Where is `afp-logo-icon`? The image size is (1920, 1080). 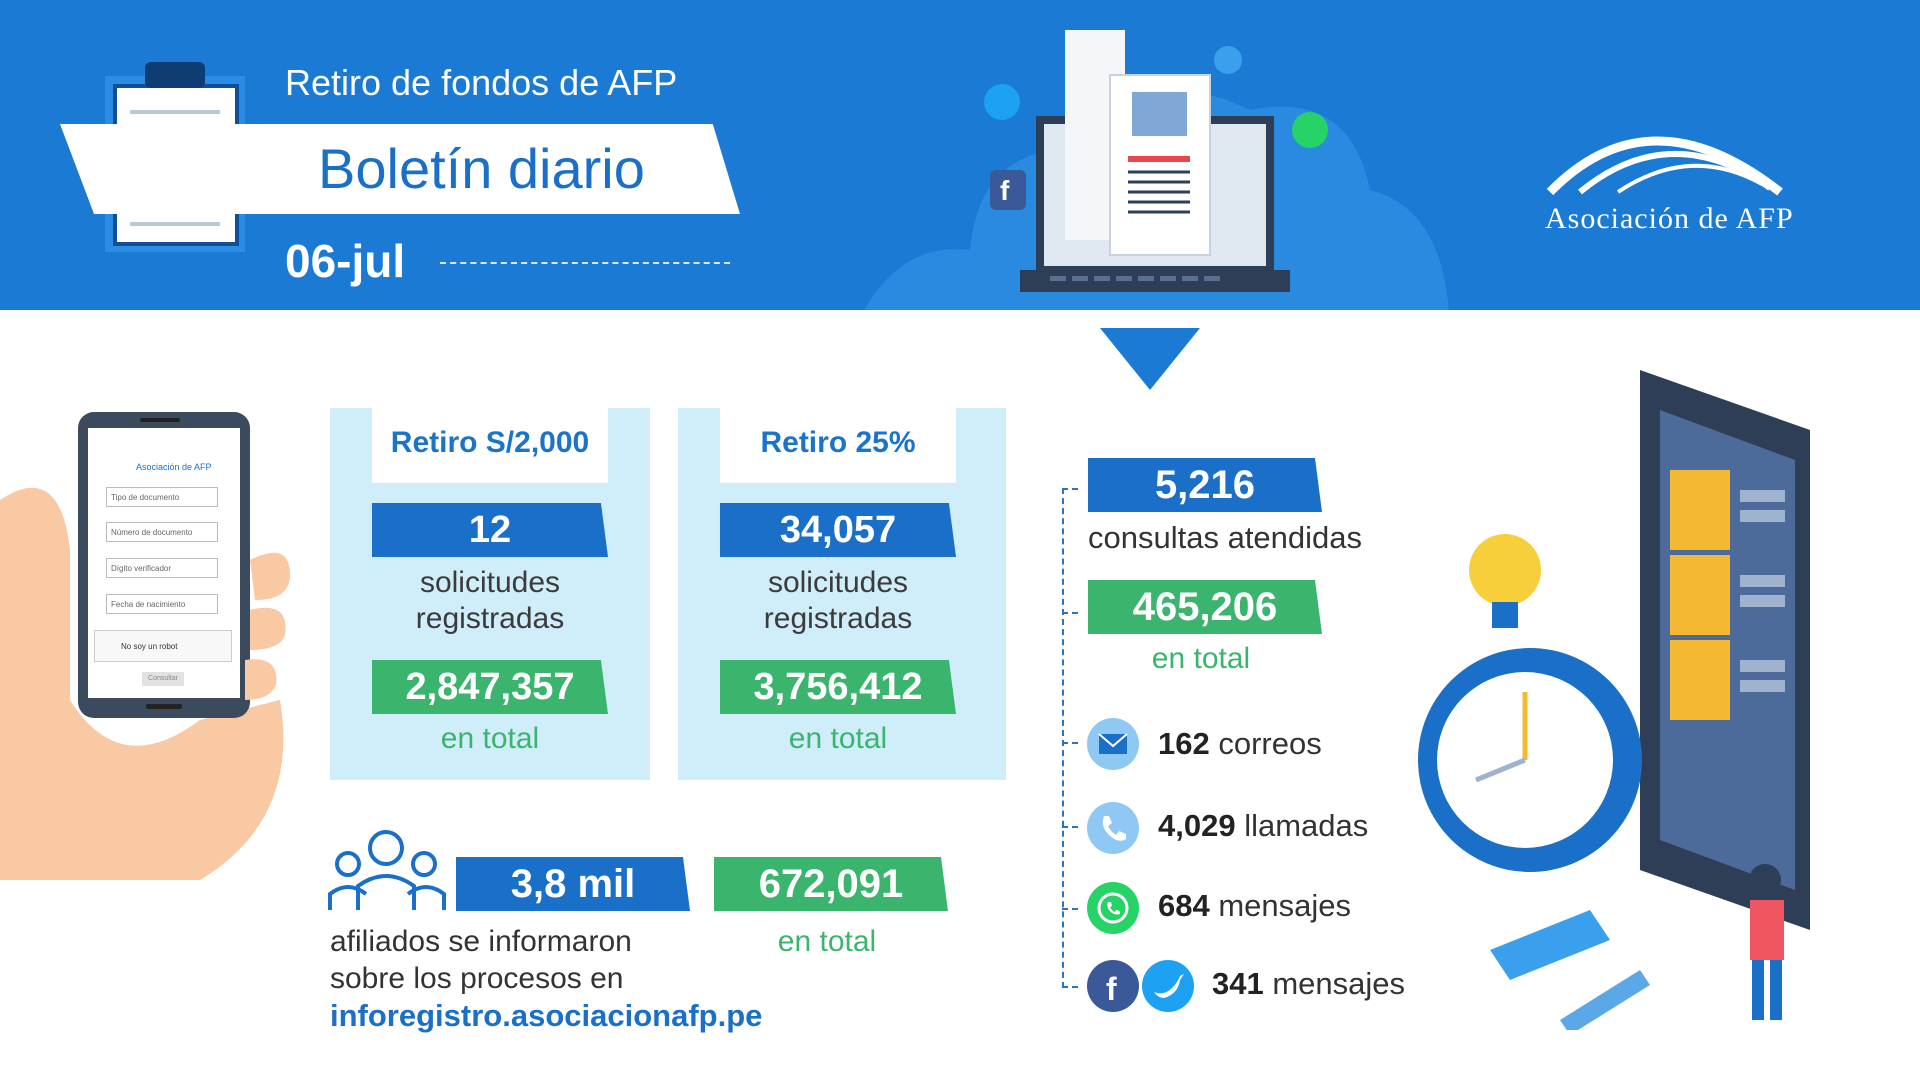 afp-logo-icon is located at coordinates (1664, 166).